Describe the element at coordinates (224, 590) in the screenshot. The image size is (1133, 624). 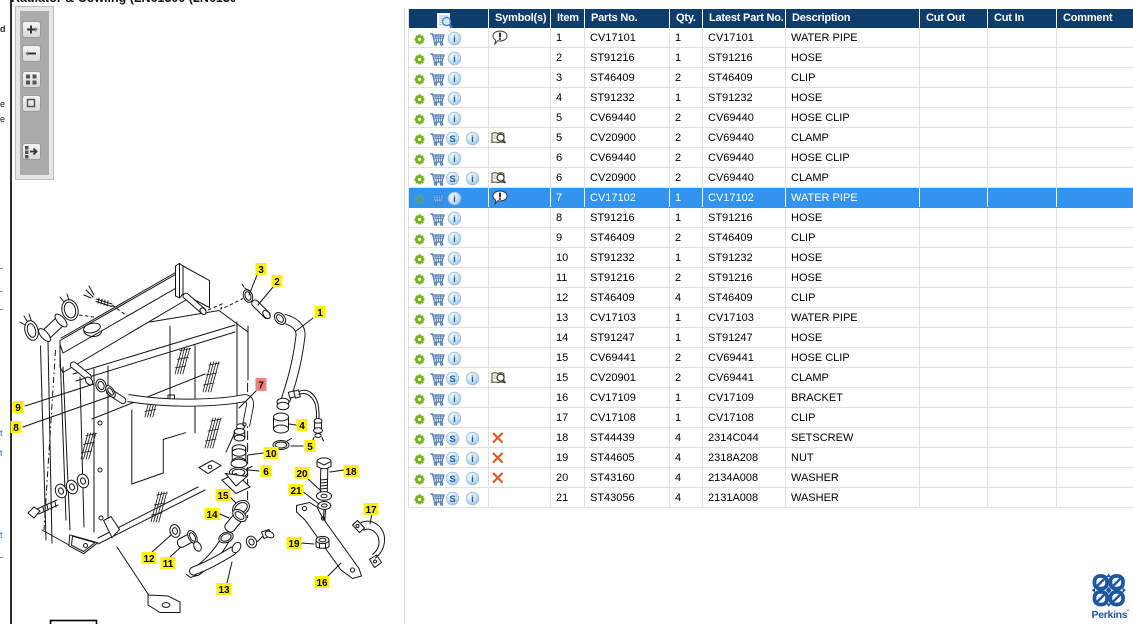
I see `svg-text: 13` at that location.